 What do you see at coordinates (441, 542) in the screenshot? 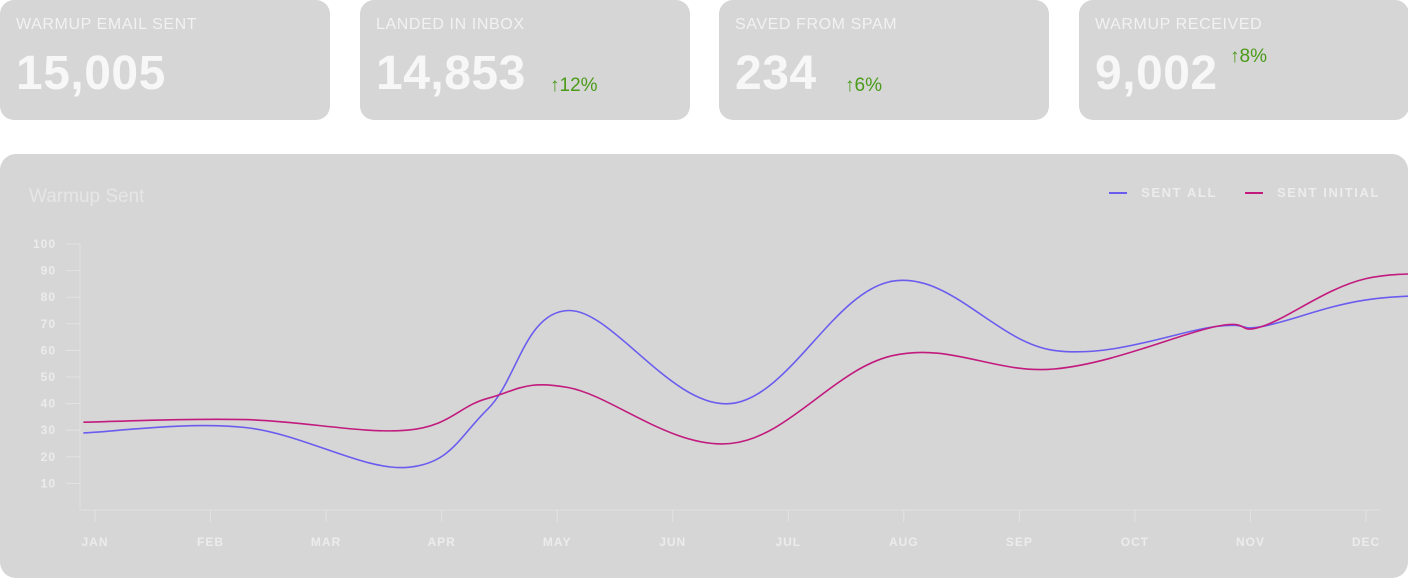
I see `x-tick-label: APR` at bounding box center [441, 542].